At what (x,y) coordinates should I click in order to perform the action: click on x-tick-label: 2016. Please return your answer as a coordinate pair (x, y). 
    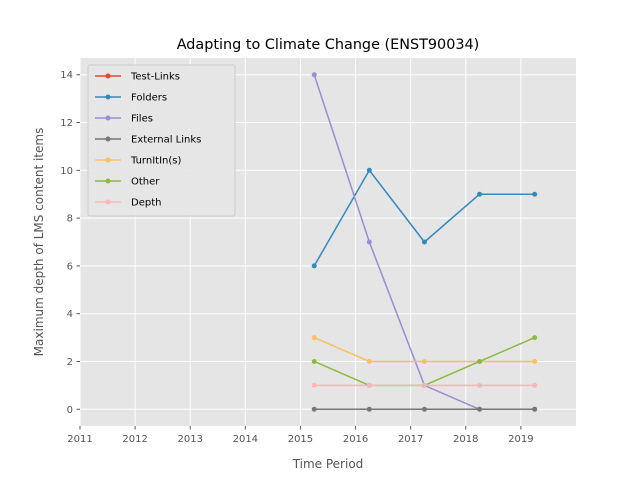
    Looking at the image, I should click on (355, 439).